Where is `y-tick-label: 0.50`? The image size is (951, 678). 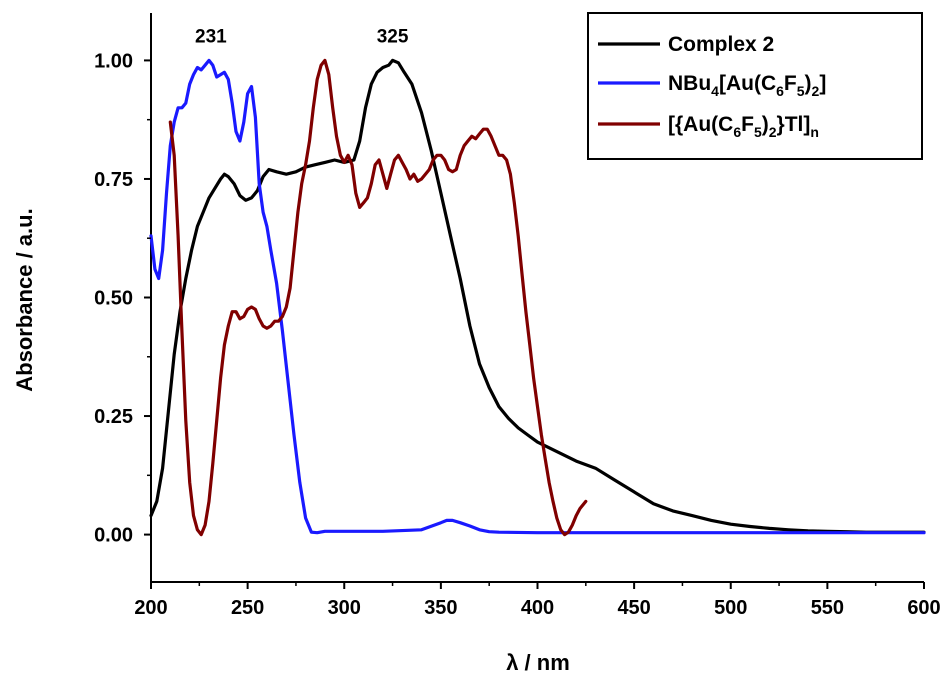 y-tick-label: 0.50 is located at coordinates (113, 299).